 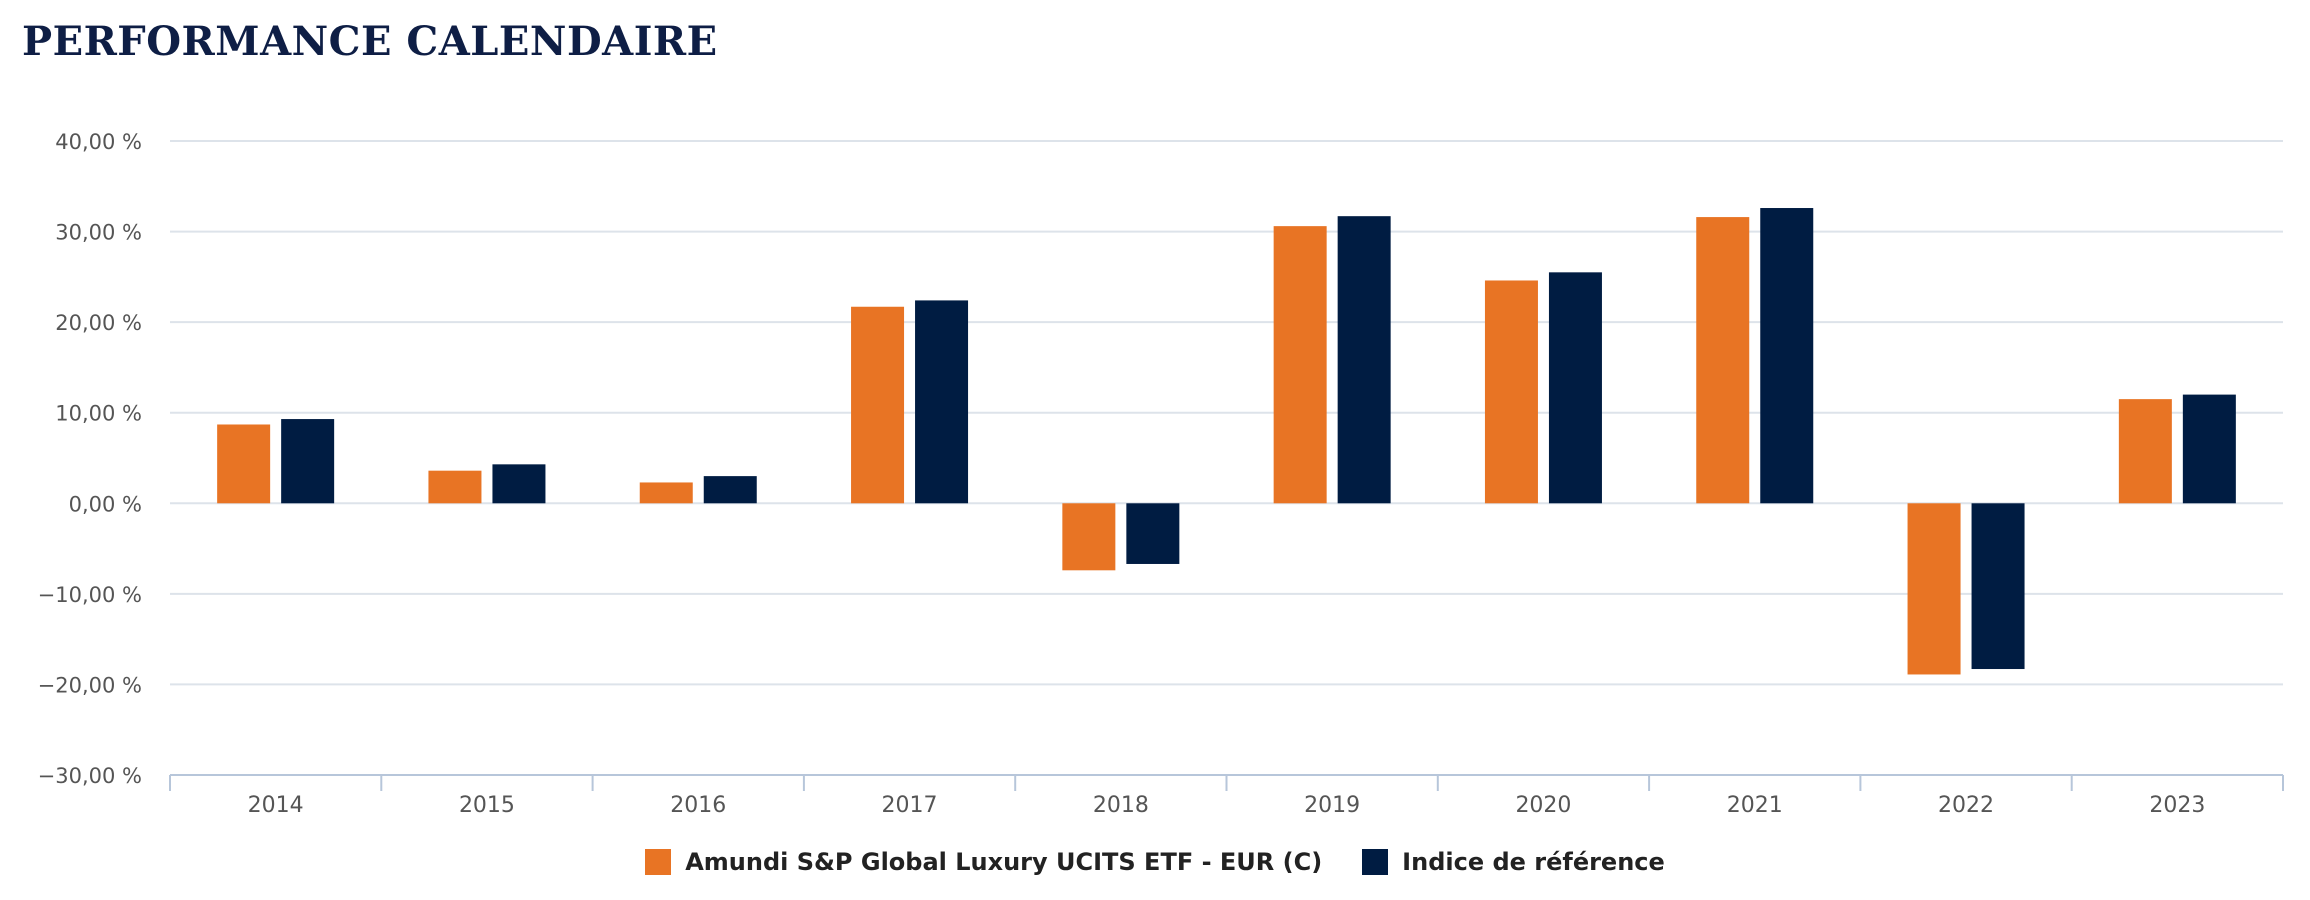 What do you see at coordinates (455, 487) in the screenshot?
I see `bar-fund-2015` at bounding box center [455, 487].